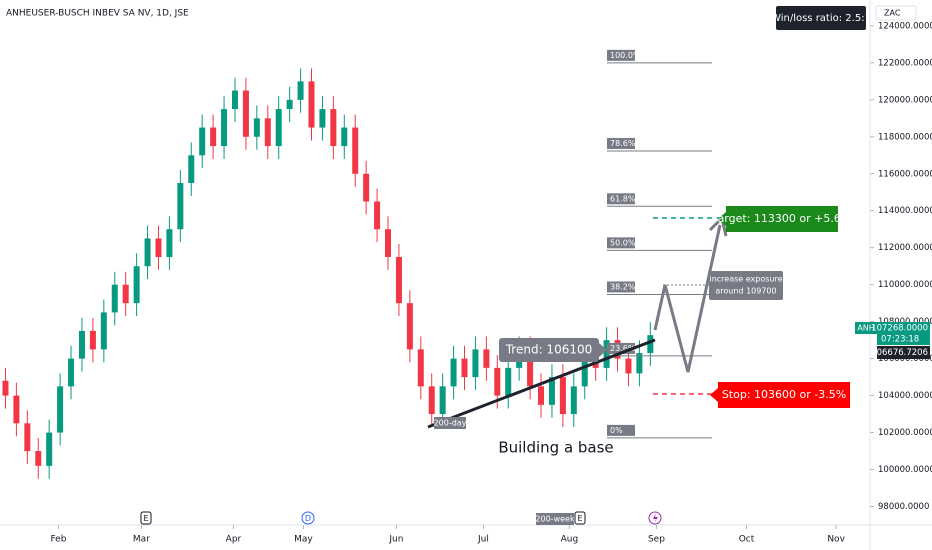  Describe the element at coordinates (141, 540) in the screenshot. I see `x-tick-label: Mar` at that location.